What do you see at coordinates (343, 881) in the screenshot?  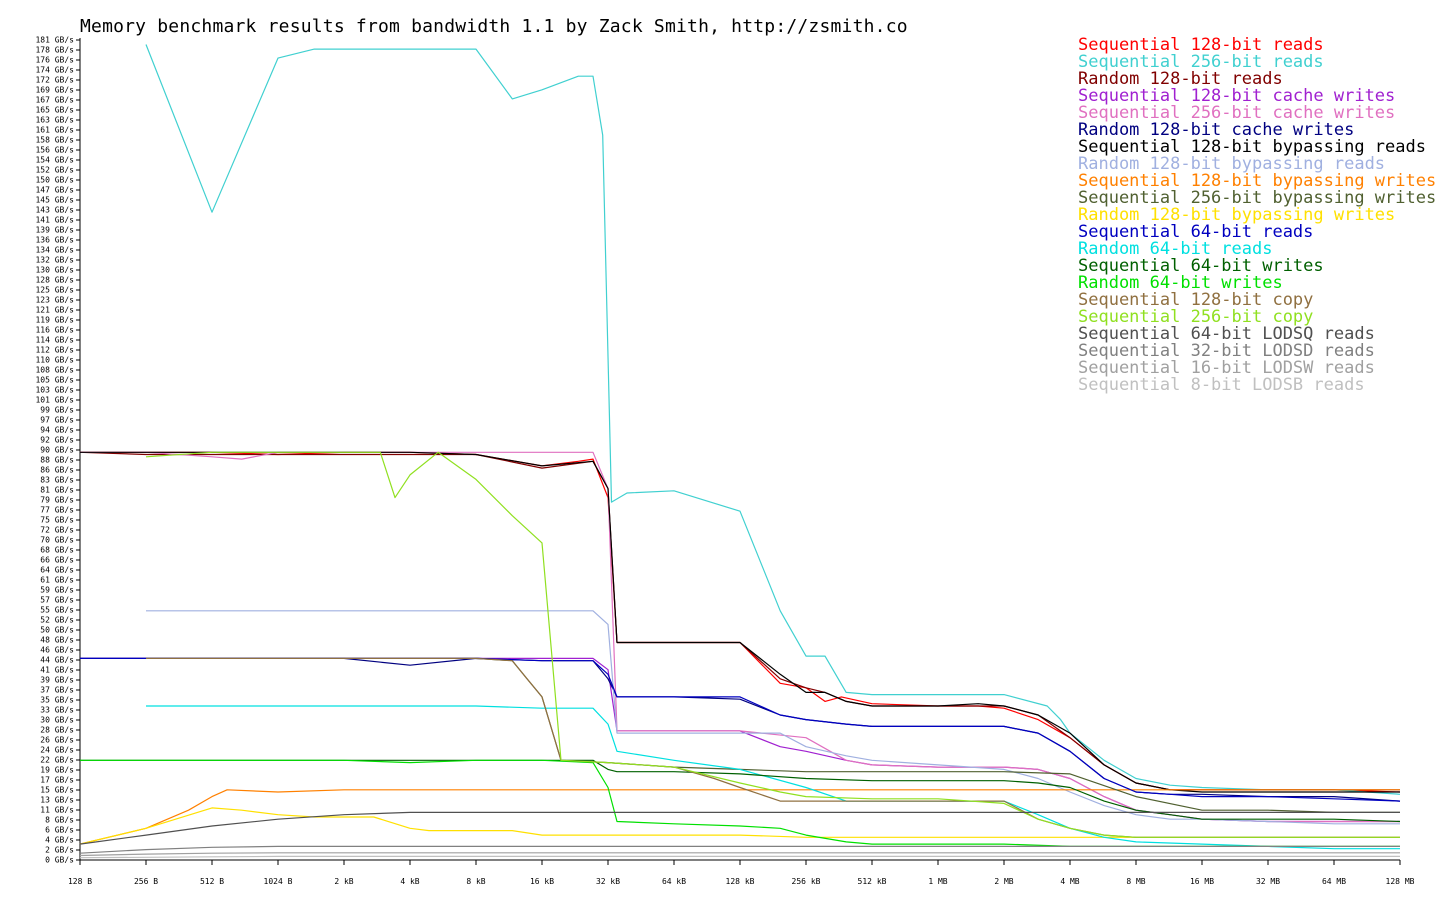 I see `x-tick-label: 2 kB` at bounding box center [343, 881].